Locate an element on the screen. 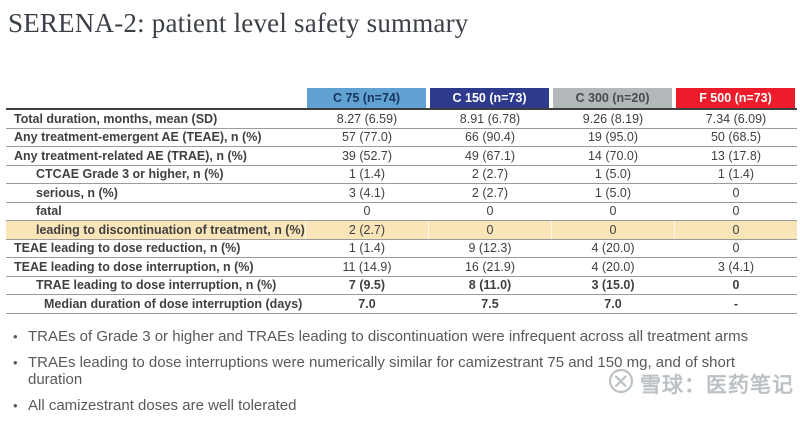 The height and width of the screenshot is (423, 800). row-label: serious, n (%) is located at coordinates (77, 192).